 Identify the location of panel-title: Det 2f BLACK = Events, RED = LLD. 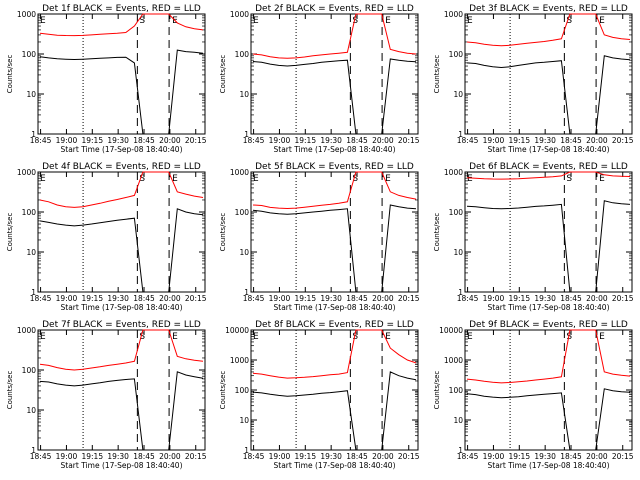
(334, 9).